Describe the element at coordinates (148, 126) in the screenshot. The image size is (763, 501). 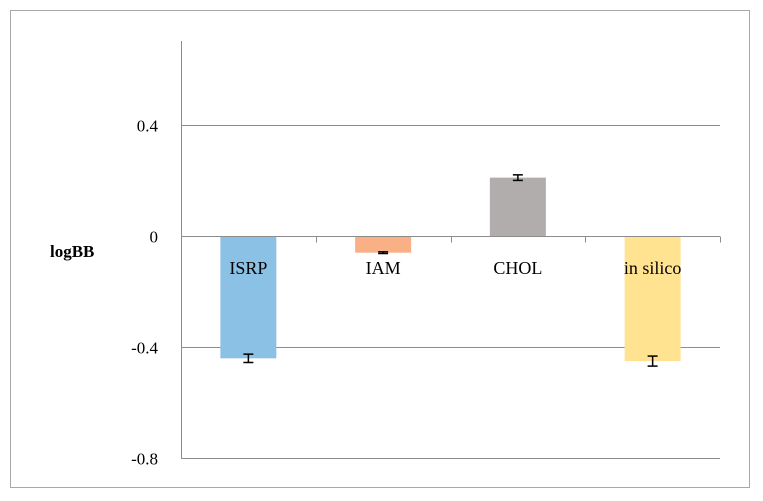
I see `y-tick-label: 0.4` at that location.